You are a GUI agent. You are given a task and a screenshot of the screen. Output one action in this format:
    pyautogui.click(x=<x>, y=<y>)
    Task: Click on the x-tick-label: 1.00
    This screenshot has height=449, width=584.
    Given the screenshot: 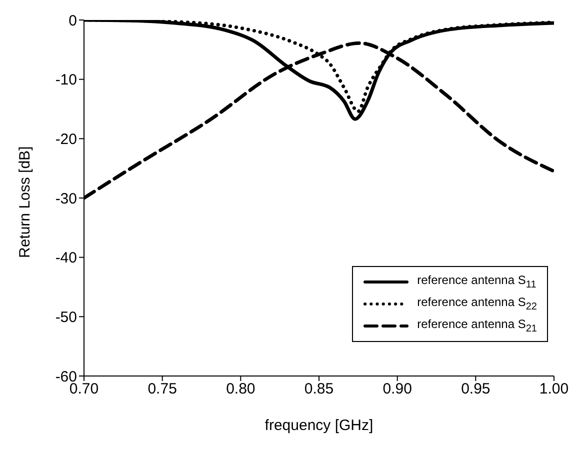 What is the action you would take?
    pyautogui.click(x=554, y=389)
    